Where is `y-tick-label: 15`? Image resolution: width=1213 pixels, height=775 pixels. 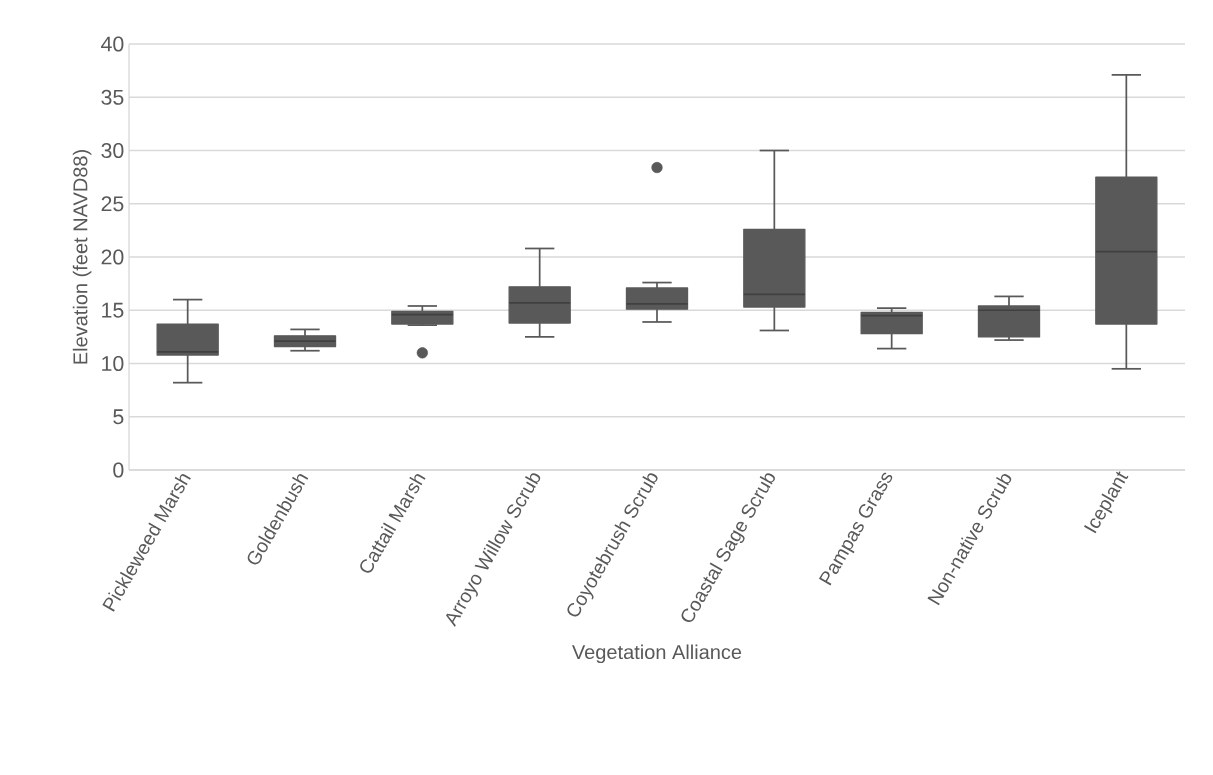 y-tick-label: 15 is located at coordinates (113, 310).